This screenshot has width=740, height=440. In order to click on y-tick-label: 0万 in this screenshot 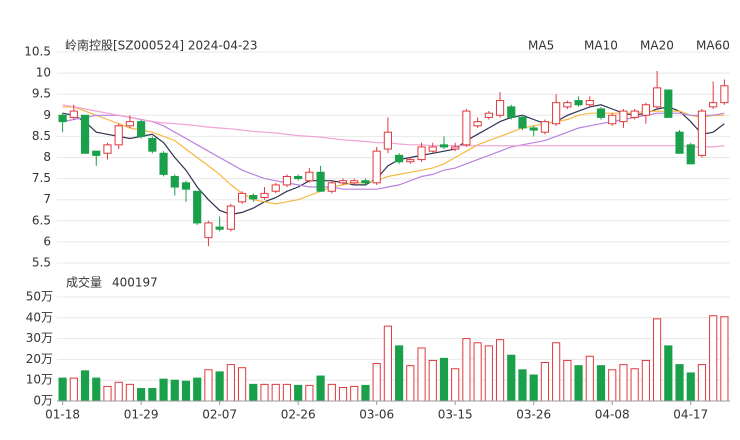, I will do `click(43, 401)`.